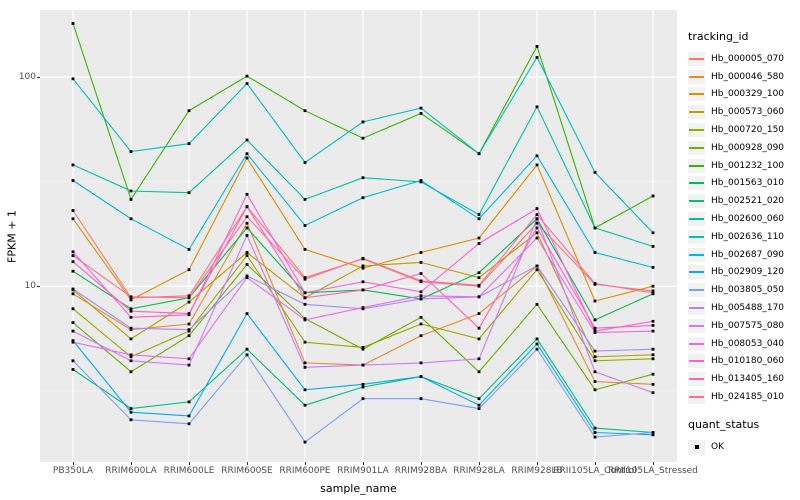  What do you see at coordinates (748, 112) in the screenshot?
I see `legend-item-label: Hb_000573_060` at bounding box center [748, 112].